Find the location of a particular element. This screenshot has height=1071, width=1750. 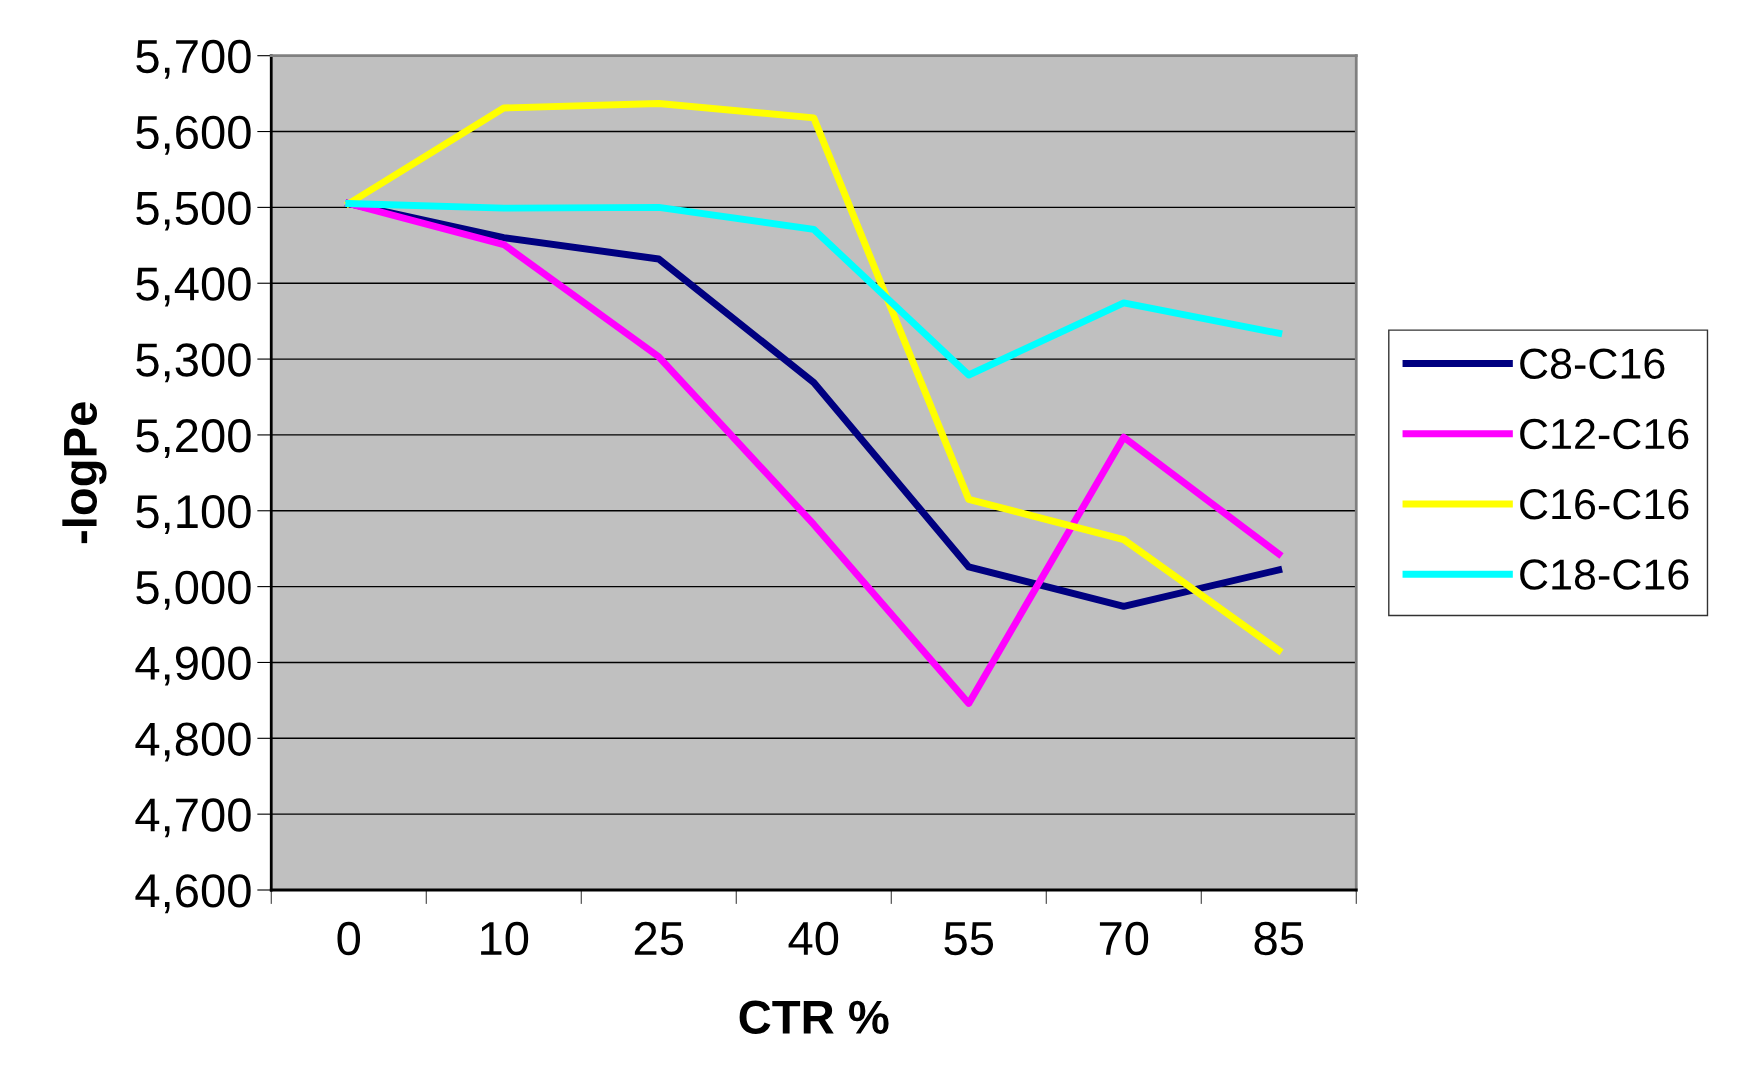

x-tick-label: 25 is located at coordinates (659, 938).